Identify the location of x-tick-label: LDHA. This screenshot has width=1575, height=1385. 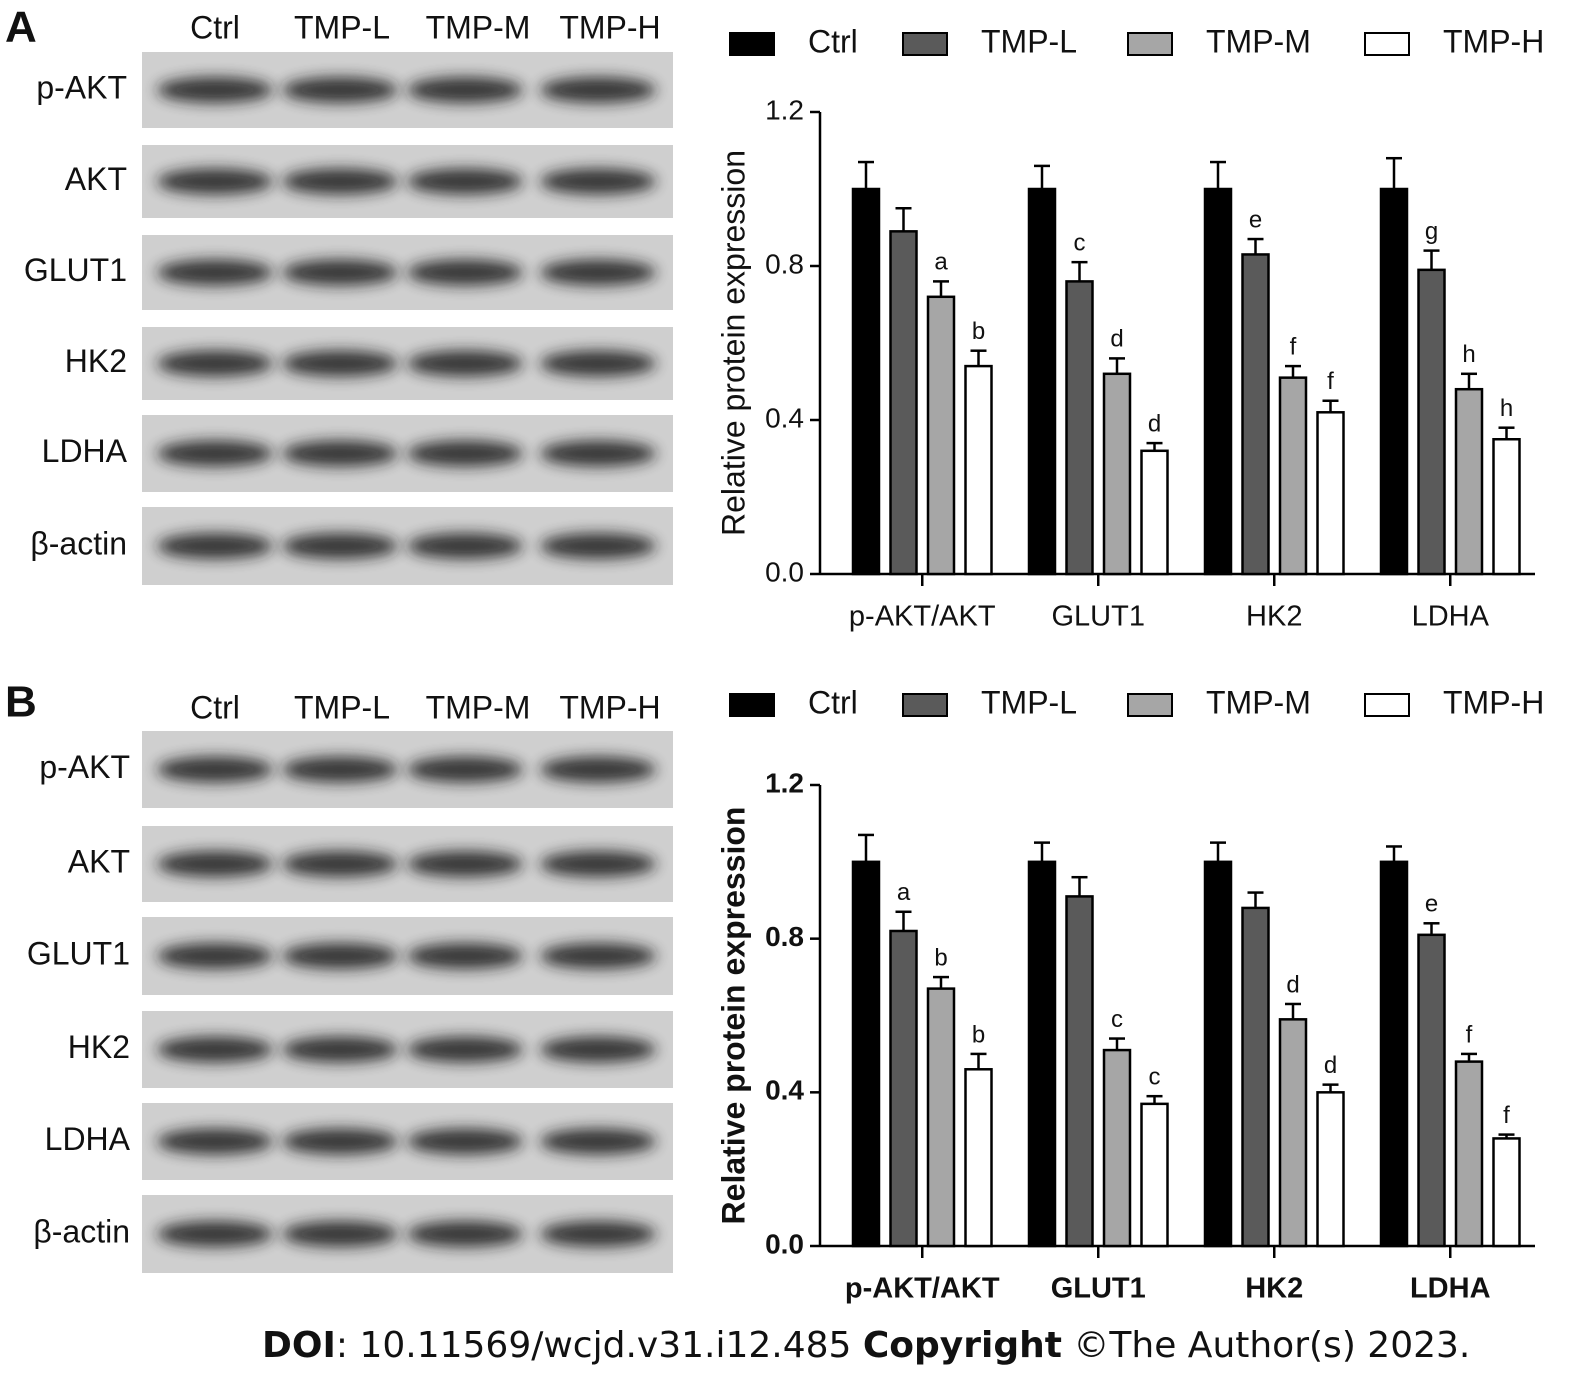
(1451, 617).